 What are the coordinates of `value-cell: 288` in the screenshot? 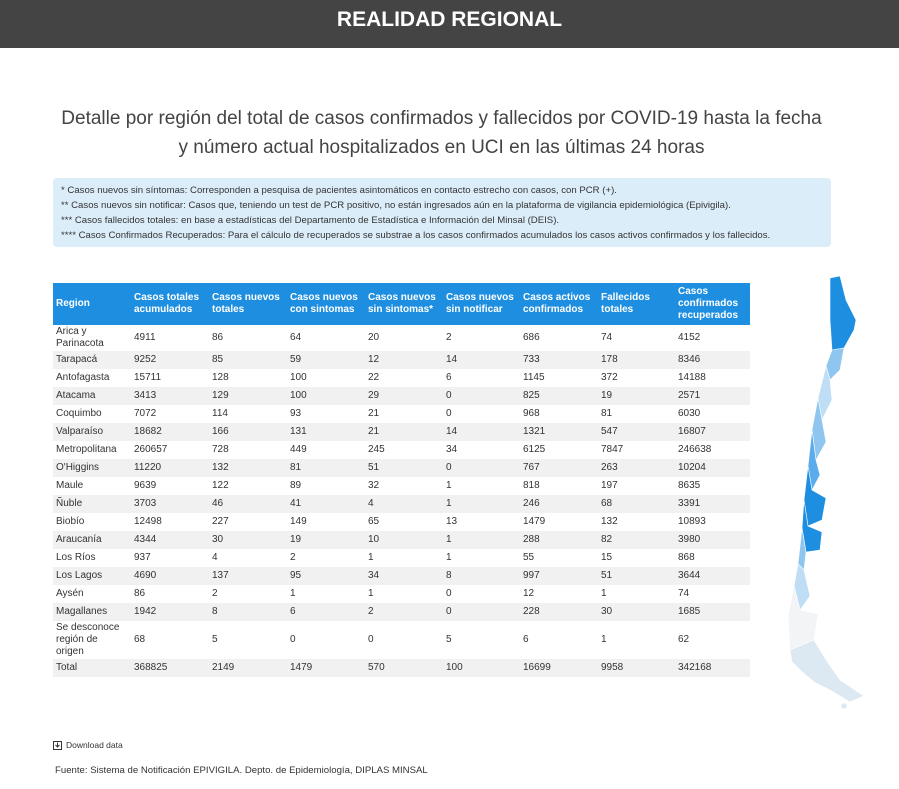 It's located at (559, 540).